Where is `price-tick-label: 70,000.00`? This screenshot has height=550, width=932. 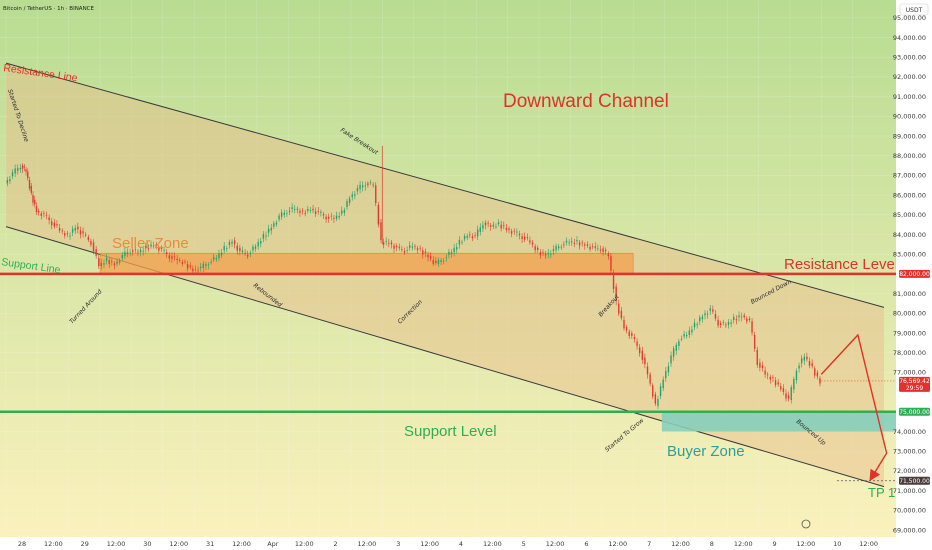 price-tick-label: 70,000.00 is located at coordinates (909, 511).